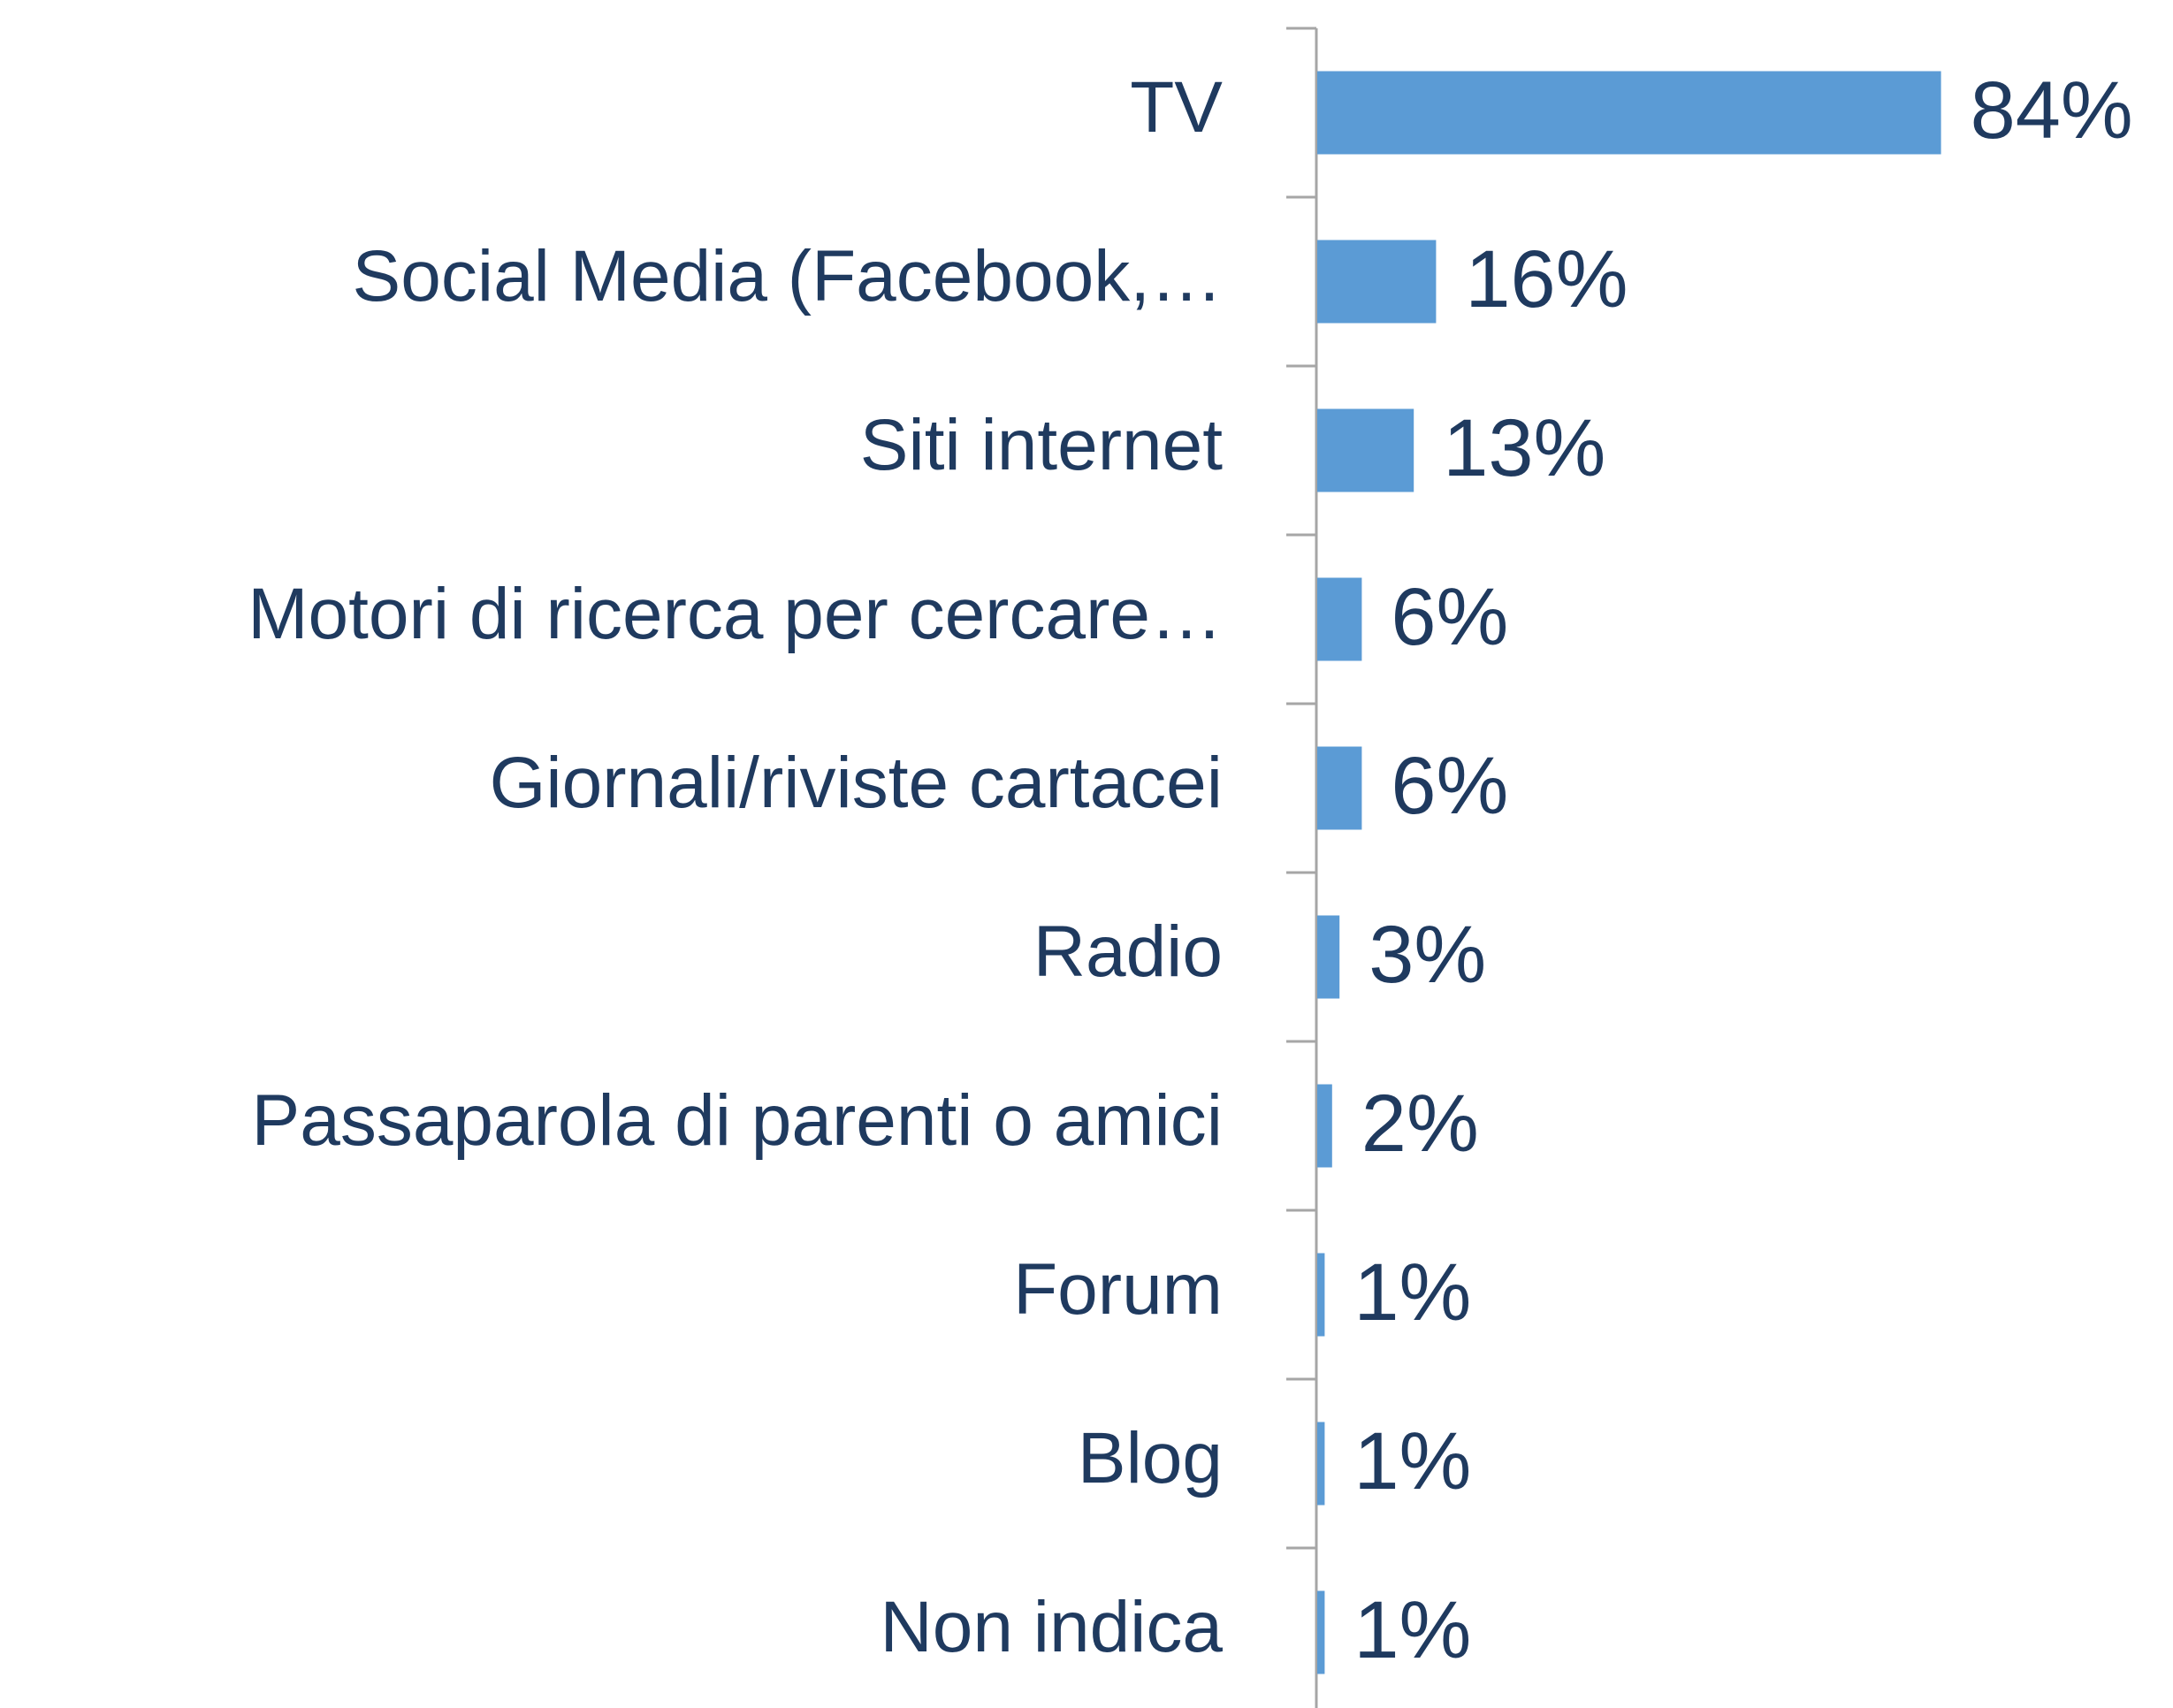 The height and width of the screenshot is (1708, 2173). Describe the element at coordinates (2052, 110) in the screenshot. I see `value-label: 84%` at that location.